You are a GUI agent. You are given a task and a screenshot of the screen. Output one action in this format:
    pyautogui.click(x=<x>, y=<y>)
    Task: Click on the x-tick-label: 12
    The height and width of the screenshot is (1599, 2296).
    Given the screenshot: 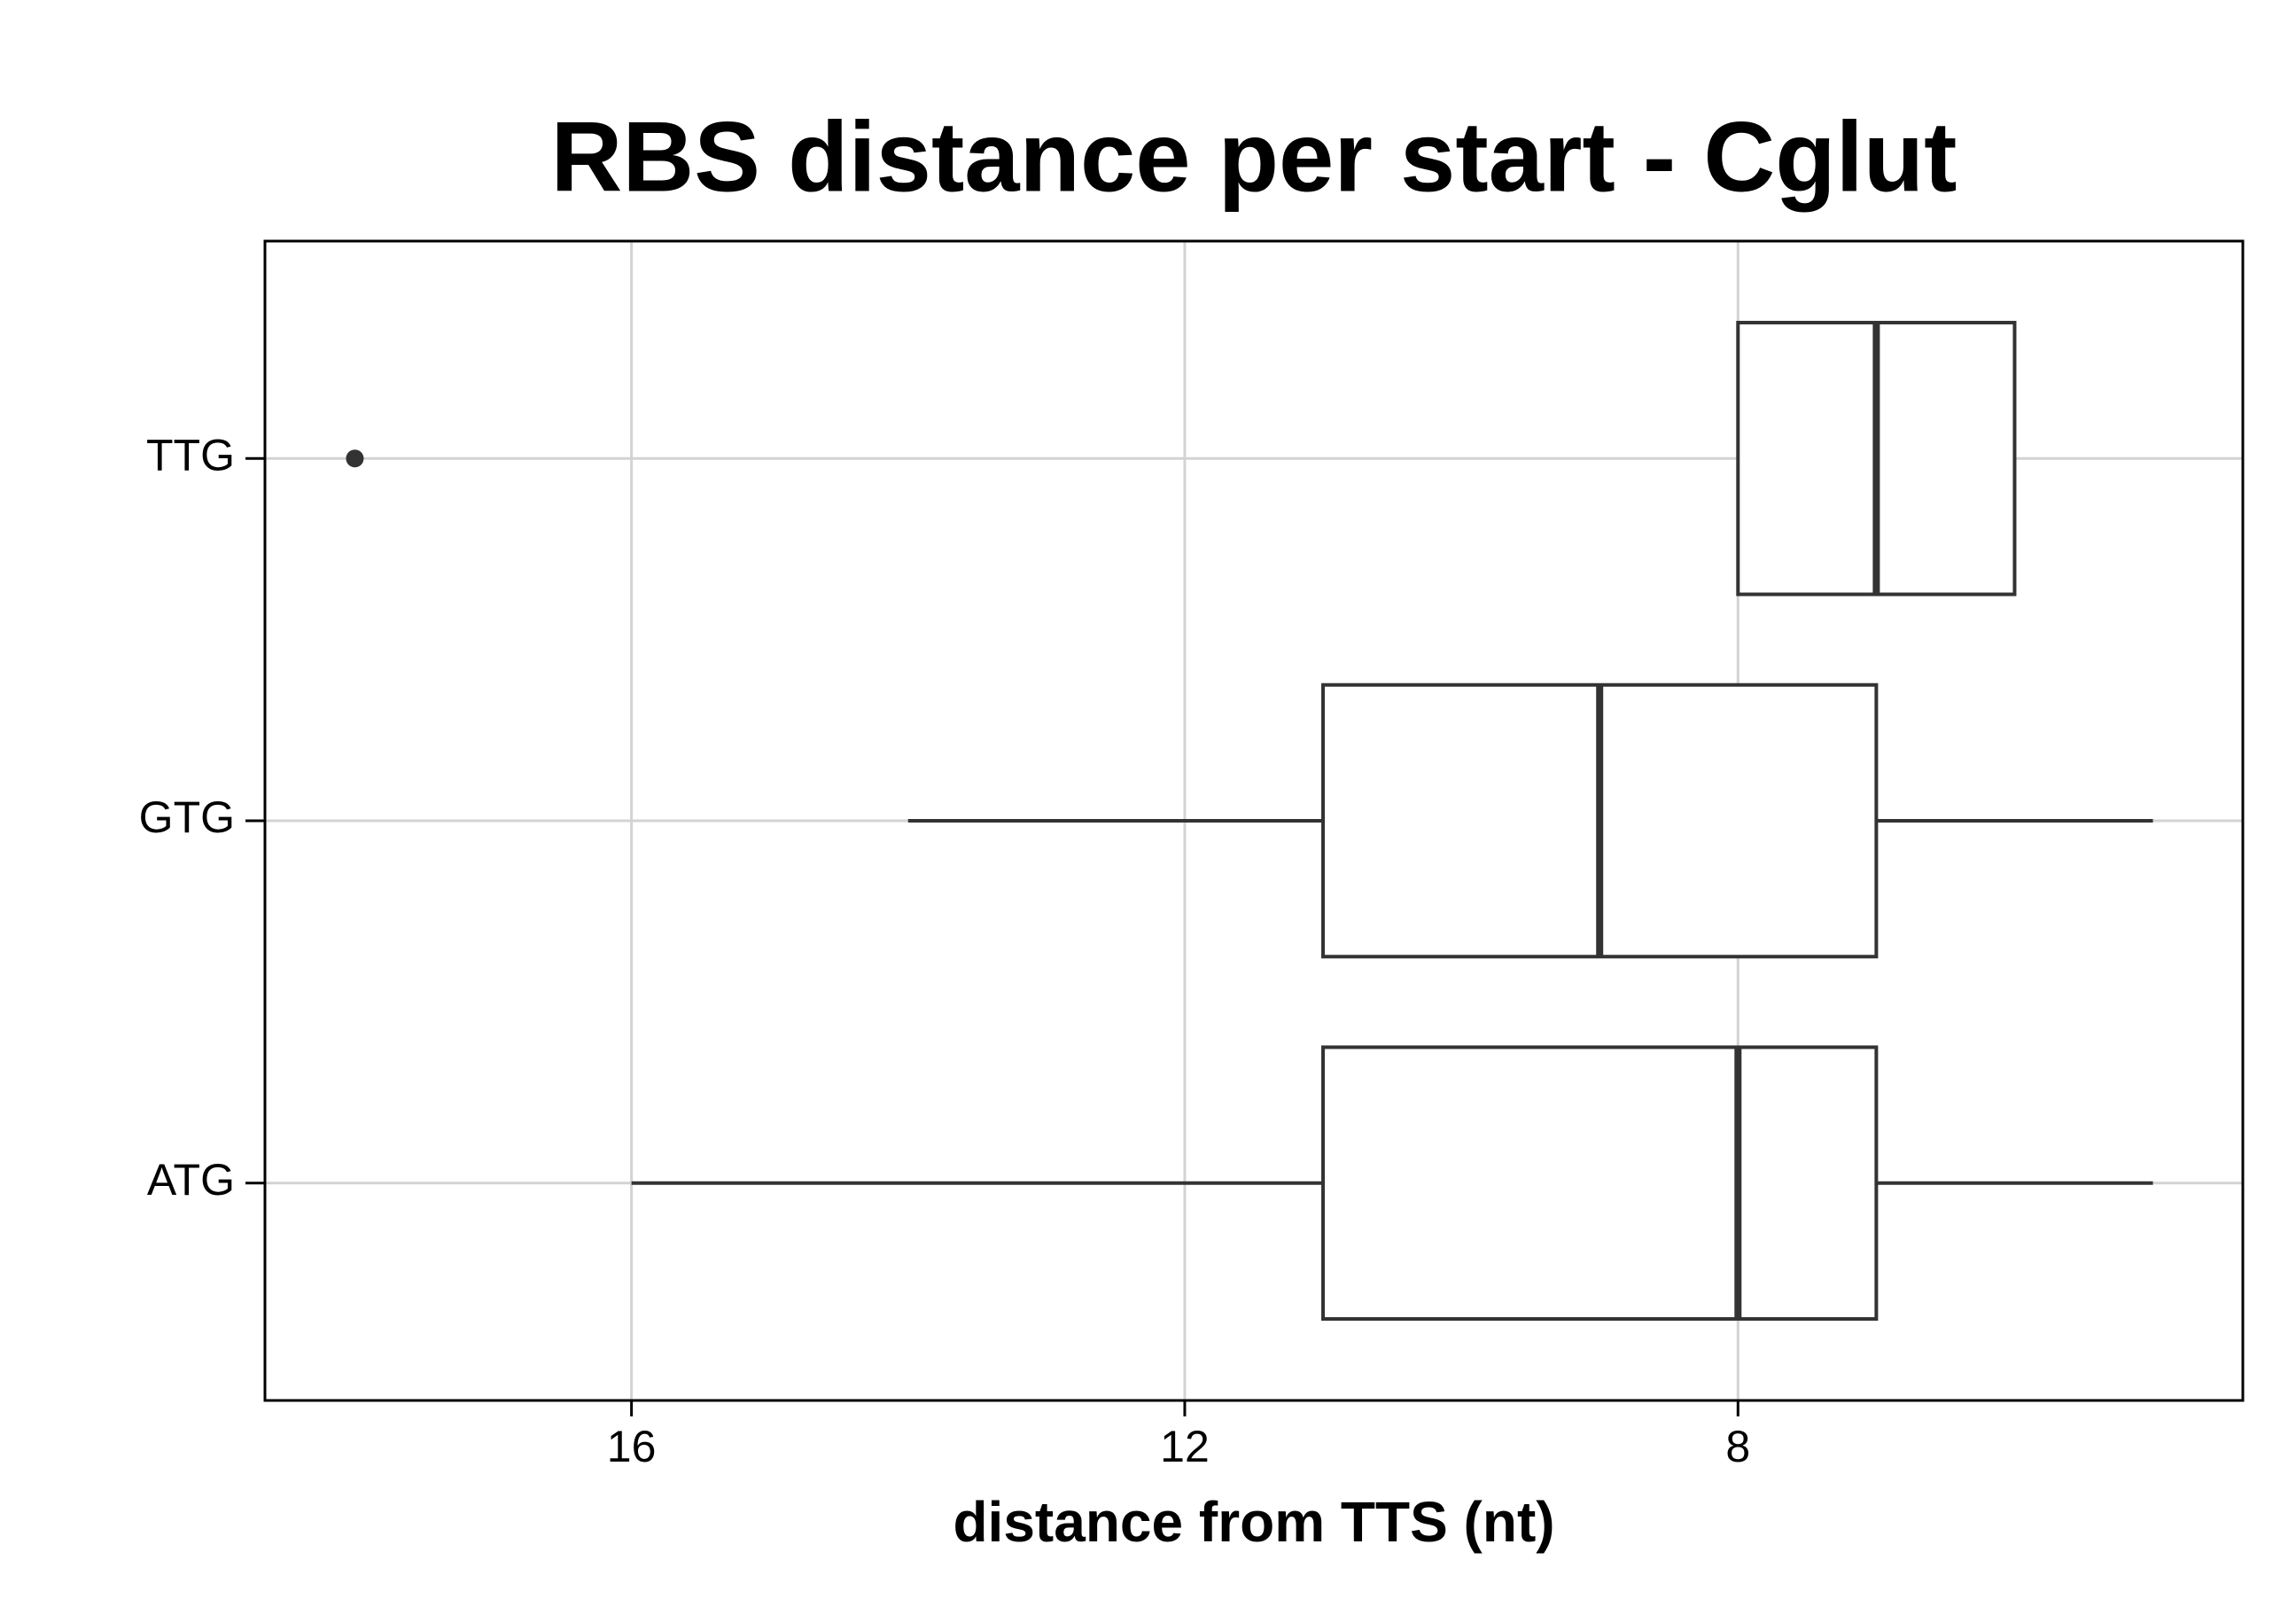 What is the action you would take?
    pyautogui.click(x=1185, y=1446)
    